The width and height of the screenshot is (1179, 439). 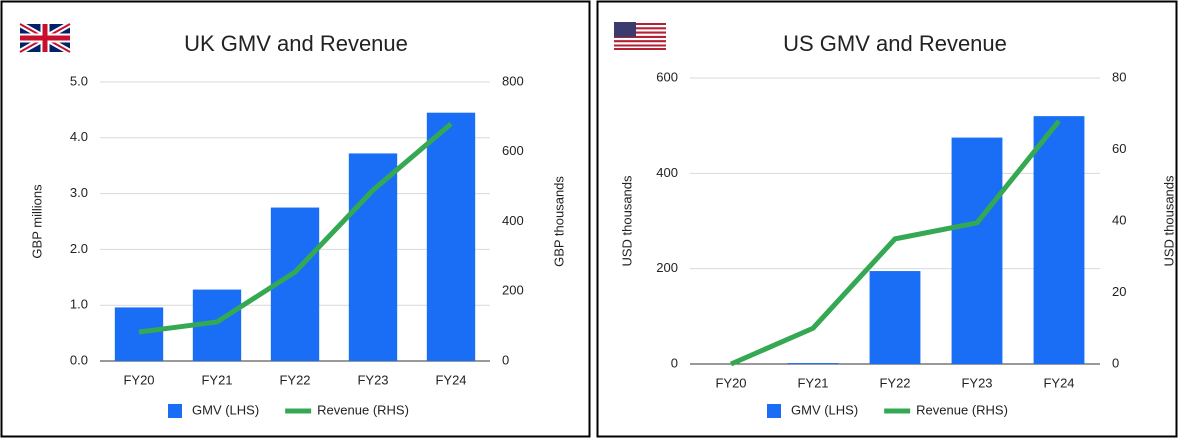 What do you see at coordinates (667, 267) in the screenshot?
I see `y-tick-label: 200` at bounding box center [667, 267].